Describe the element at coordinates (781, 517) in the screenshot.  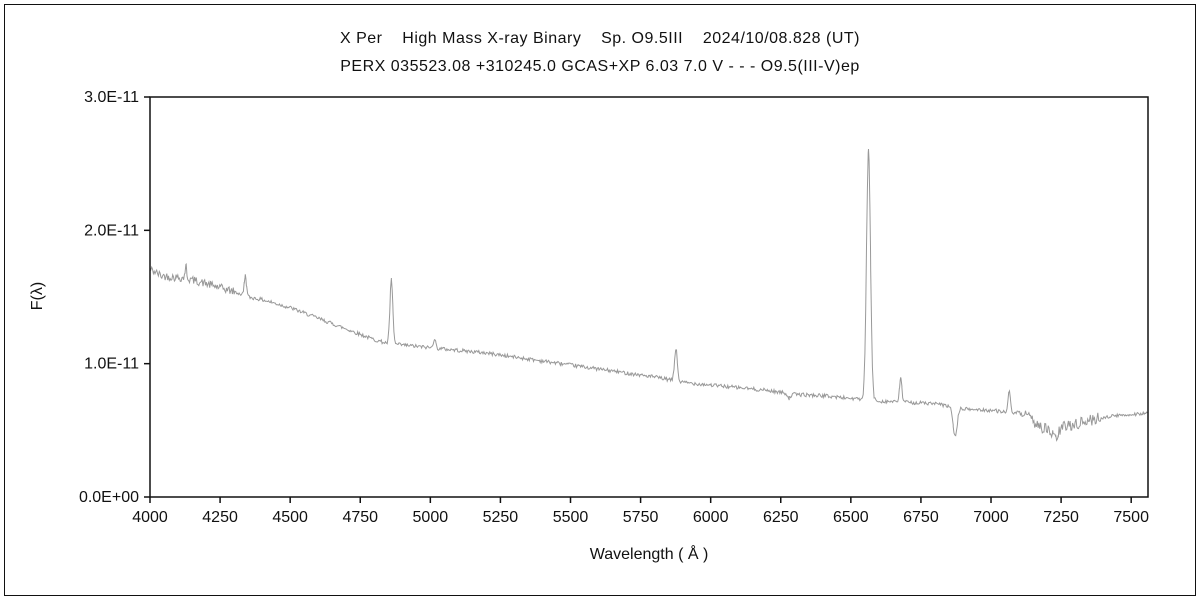
I see `x-tick-label: 6250` at that location.